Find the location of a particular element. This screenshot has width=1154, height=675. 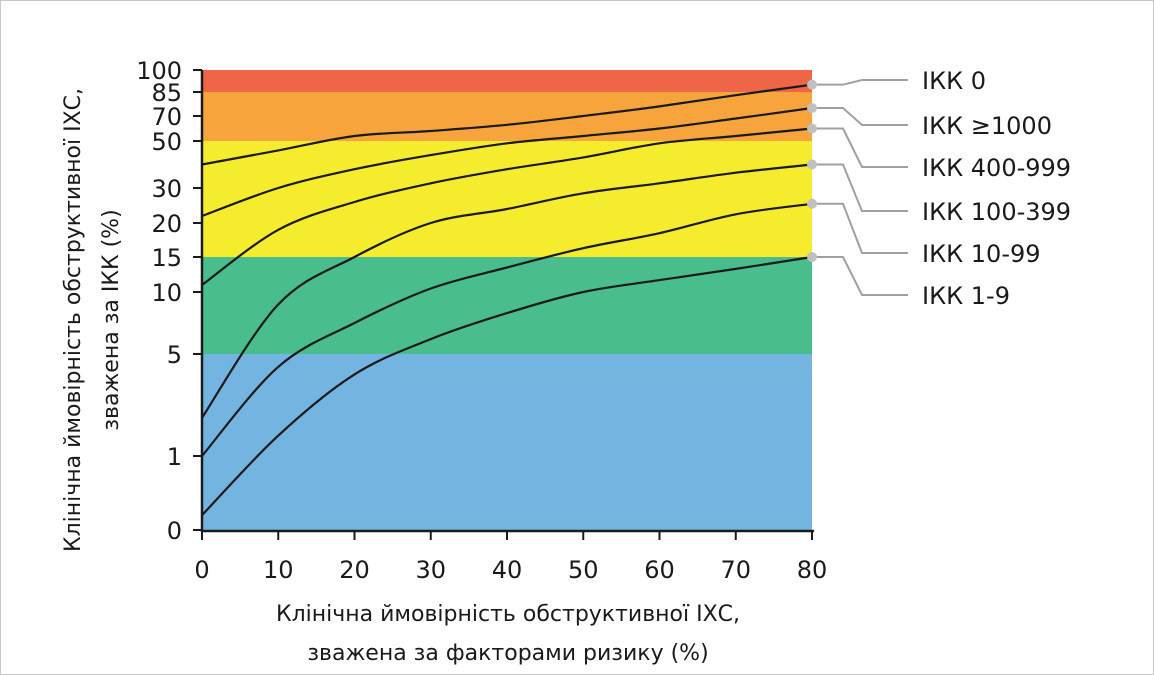

y-tick-label-85: 85 is located at coordinates (166, 93).